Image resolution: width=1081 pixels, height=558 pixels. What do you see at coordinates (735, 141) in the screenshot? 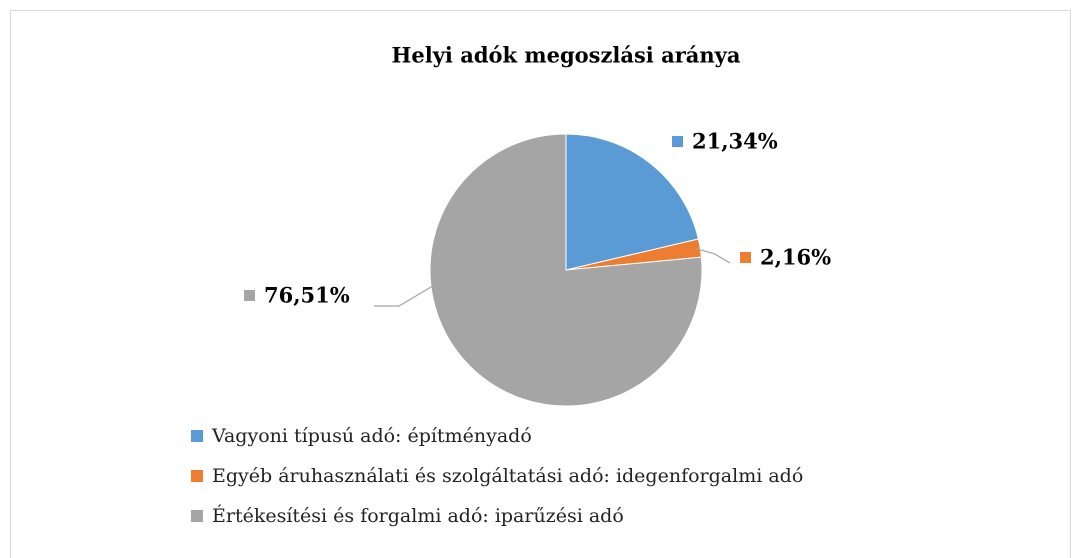
I see `data-label: 21,34%` at bounding box center [735, 141].